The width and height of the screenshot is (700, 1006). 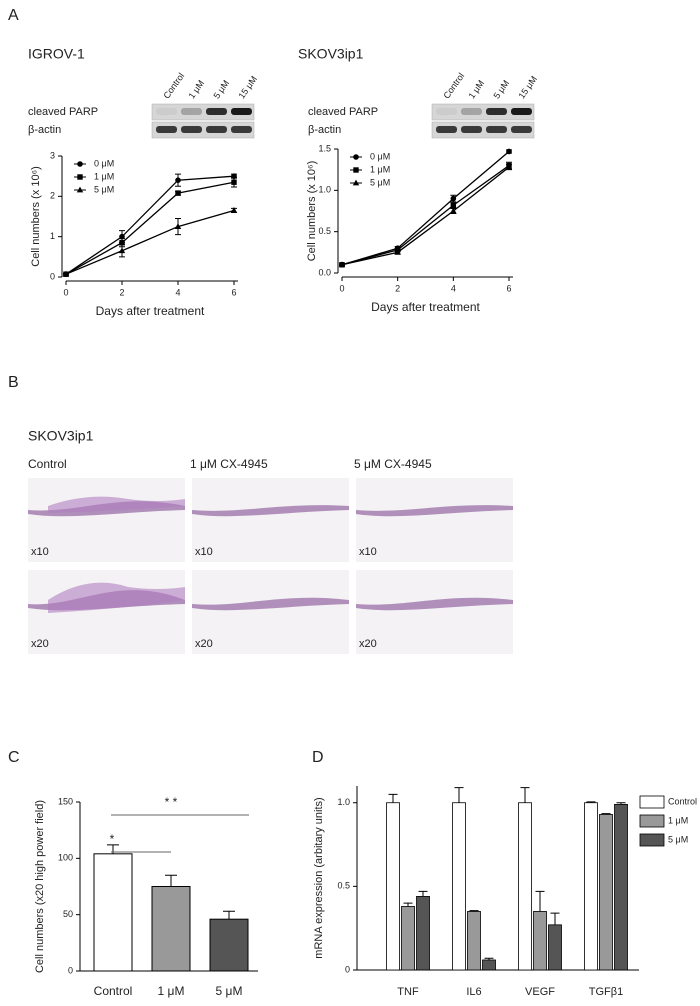 What do you see at coordinates (606, 992) in the screenshot?
I see `x-tick-label: TGFβ1` at bounding box center [606, 992].